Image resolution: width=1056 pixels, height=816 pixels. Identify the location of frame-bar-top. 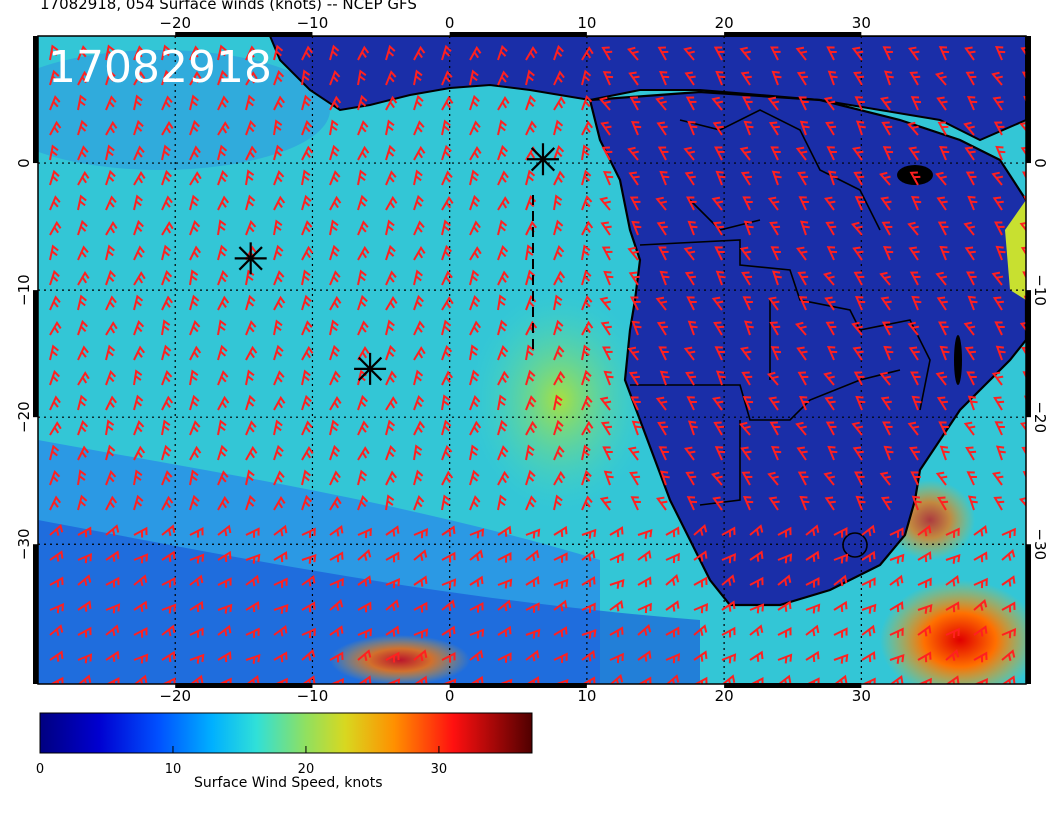
(244, 34).